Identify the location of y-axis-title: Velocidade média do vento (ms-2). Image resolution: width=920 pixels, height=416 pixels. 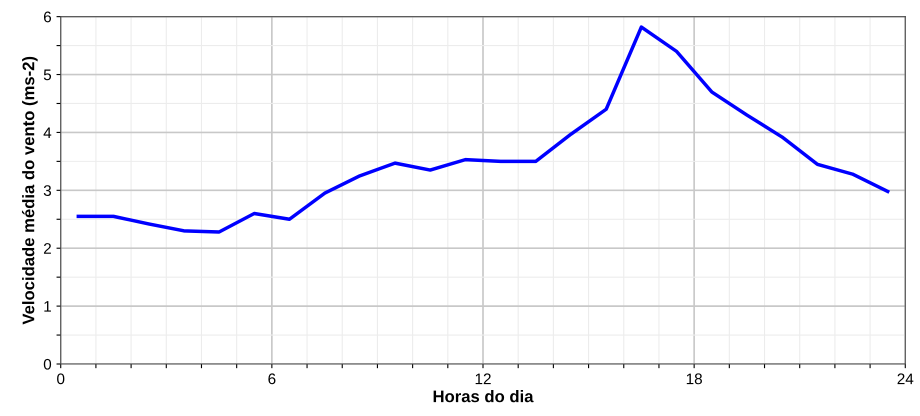
(30, 190).